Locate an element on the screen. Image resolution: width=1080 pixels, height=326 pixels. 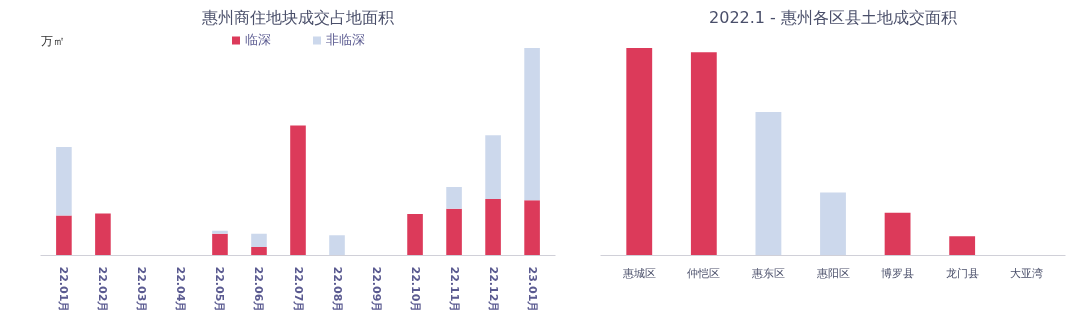
x-tick-label: 22.10月 is located at coordinates (415, 289).